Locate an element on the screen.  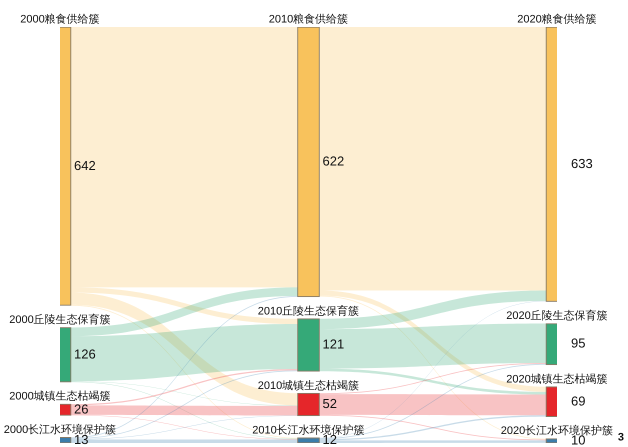
category-label: 2020城镇生态枯竭簇 is located at coordinates (557, 379).